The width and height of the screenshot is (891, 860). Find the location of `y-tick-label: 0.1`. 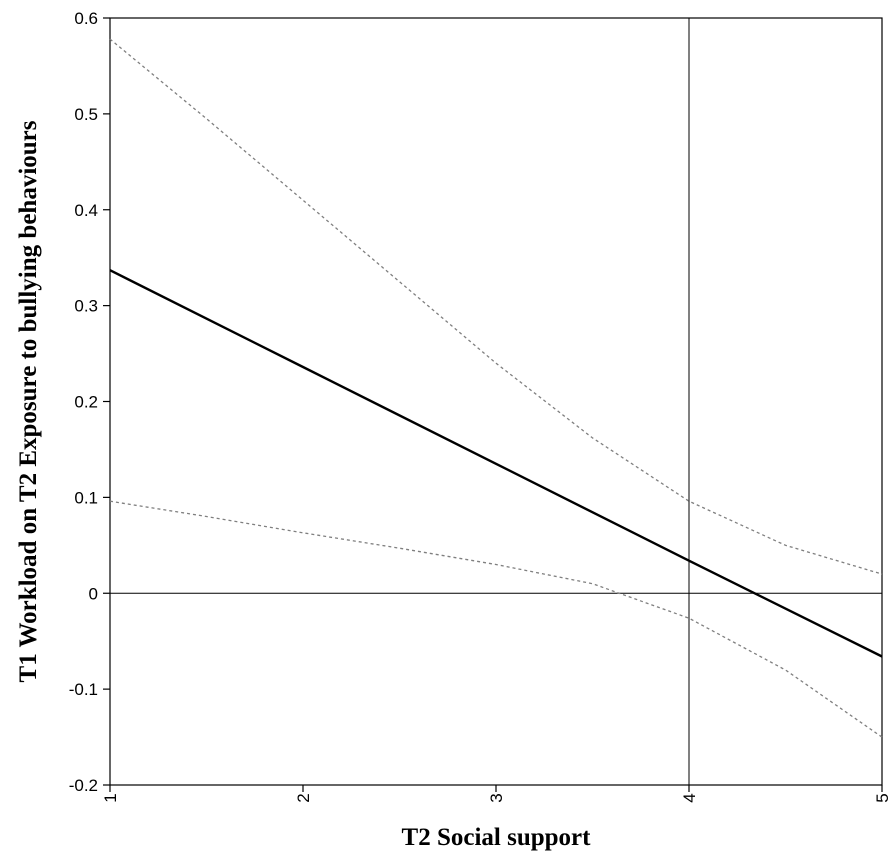

y-tick-label: 0.1 is located at coordinates (86, 497).